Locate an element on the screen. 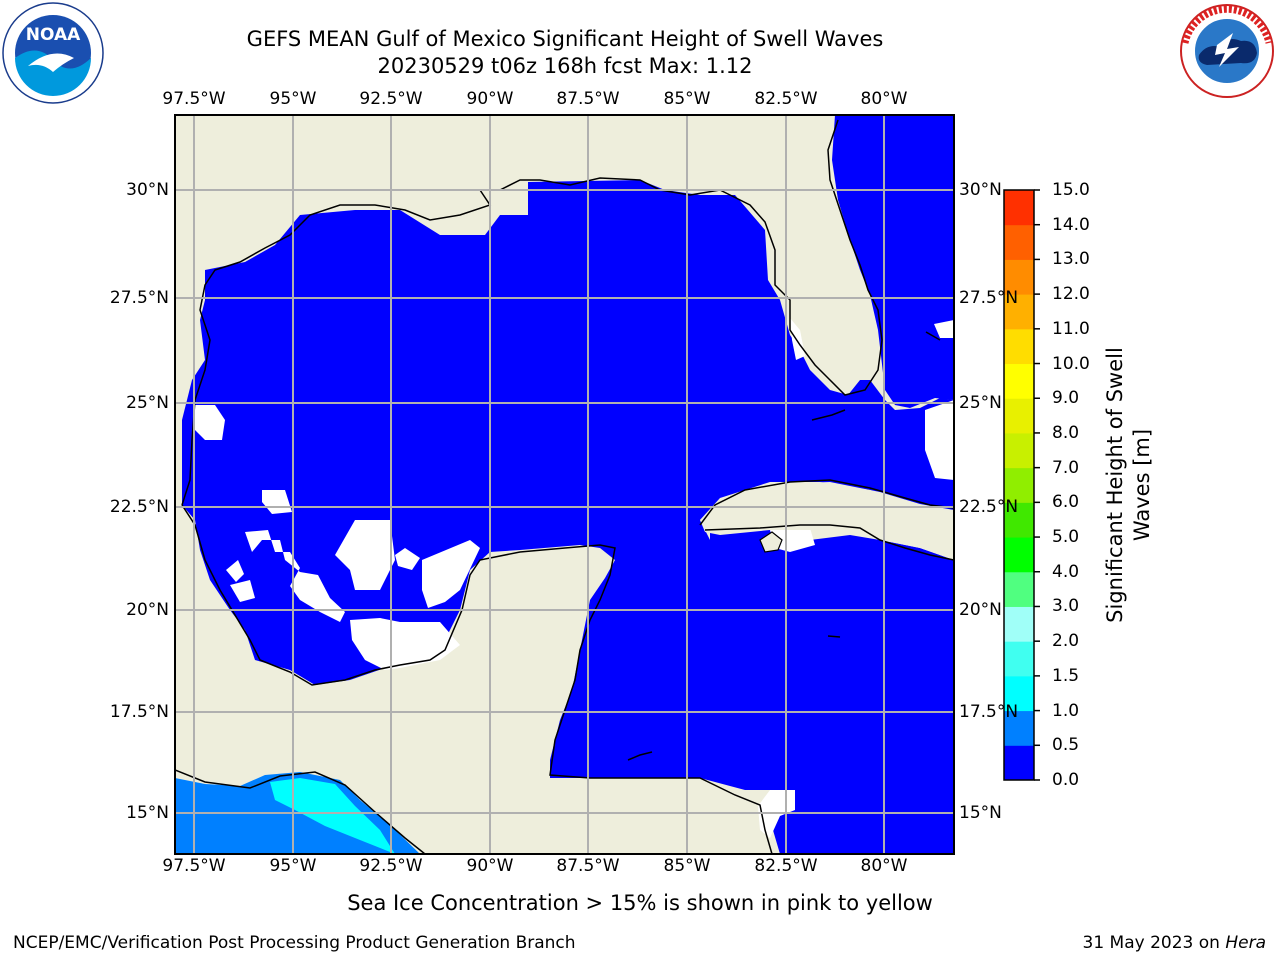 Image resolution: width=1280 pixels, height=960 pixels. lat-tick-right: 25°N is located at coordinates (980, 403).